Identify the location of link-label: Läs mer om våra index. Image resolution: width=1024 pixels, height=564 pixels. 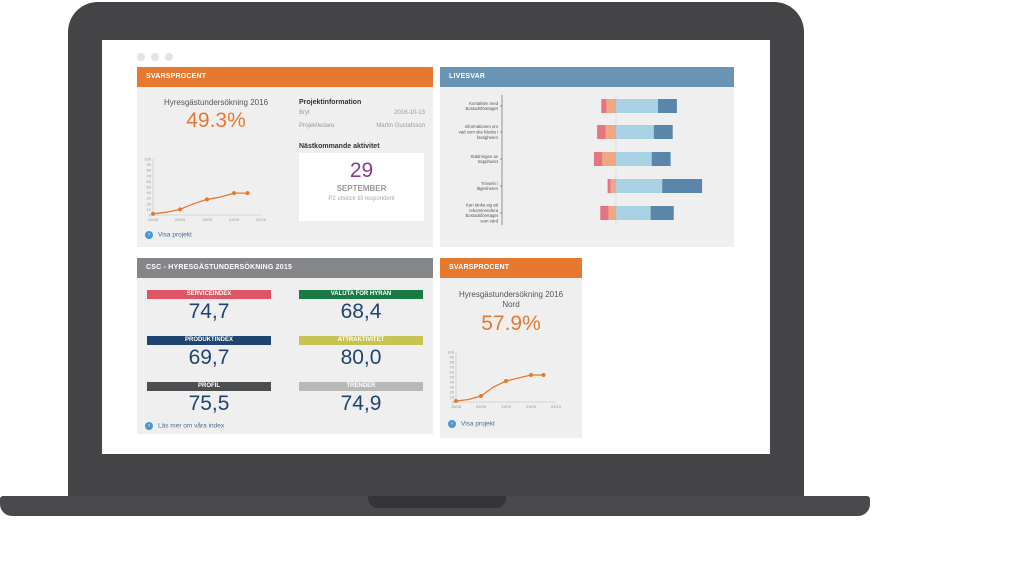
(191, 426).